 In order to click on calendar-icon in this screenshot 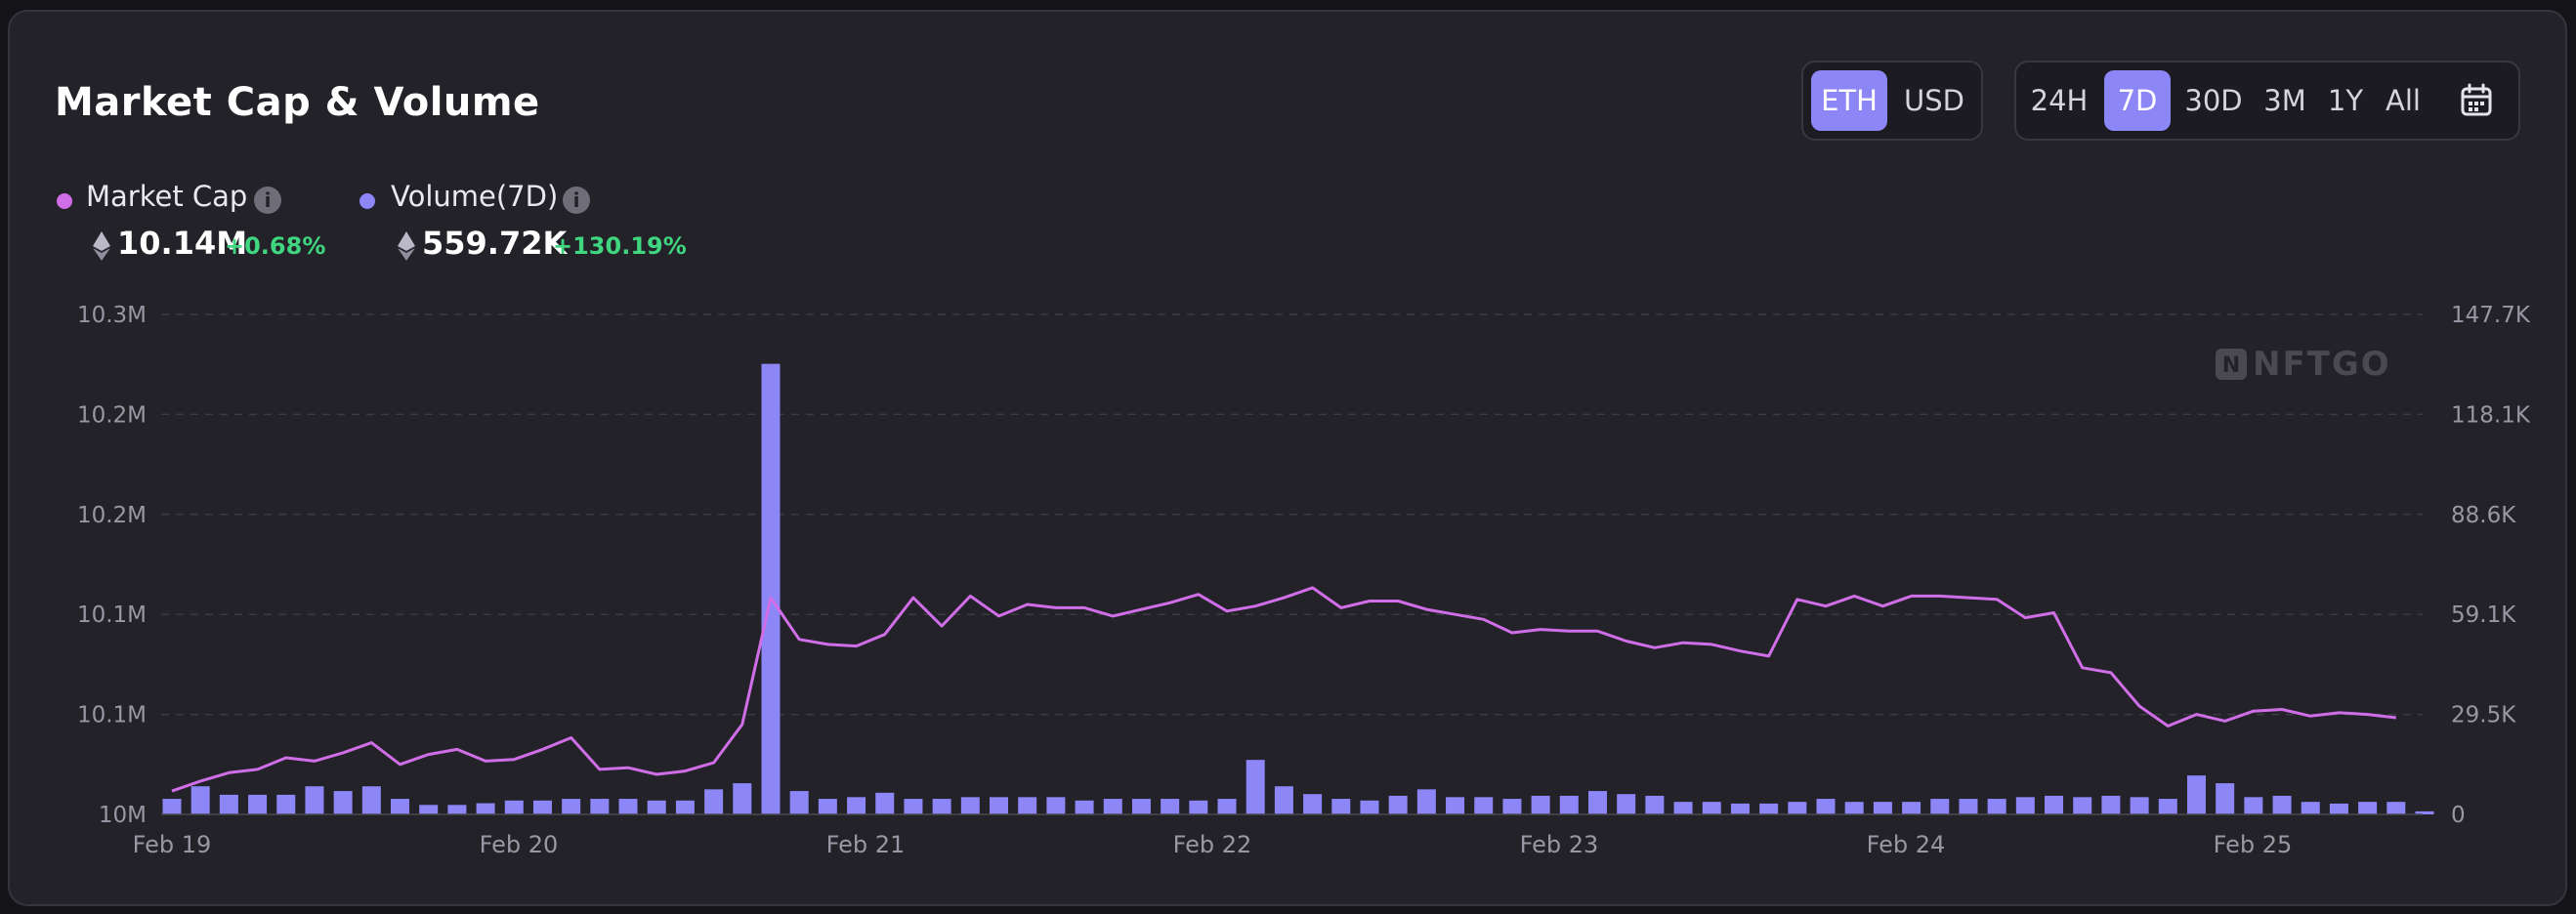, I will do `click(2476, 100)`.